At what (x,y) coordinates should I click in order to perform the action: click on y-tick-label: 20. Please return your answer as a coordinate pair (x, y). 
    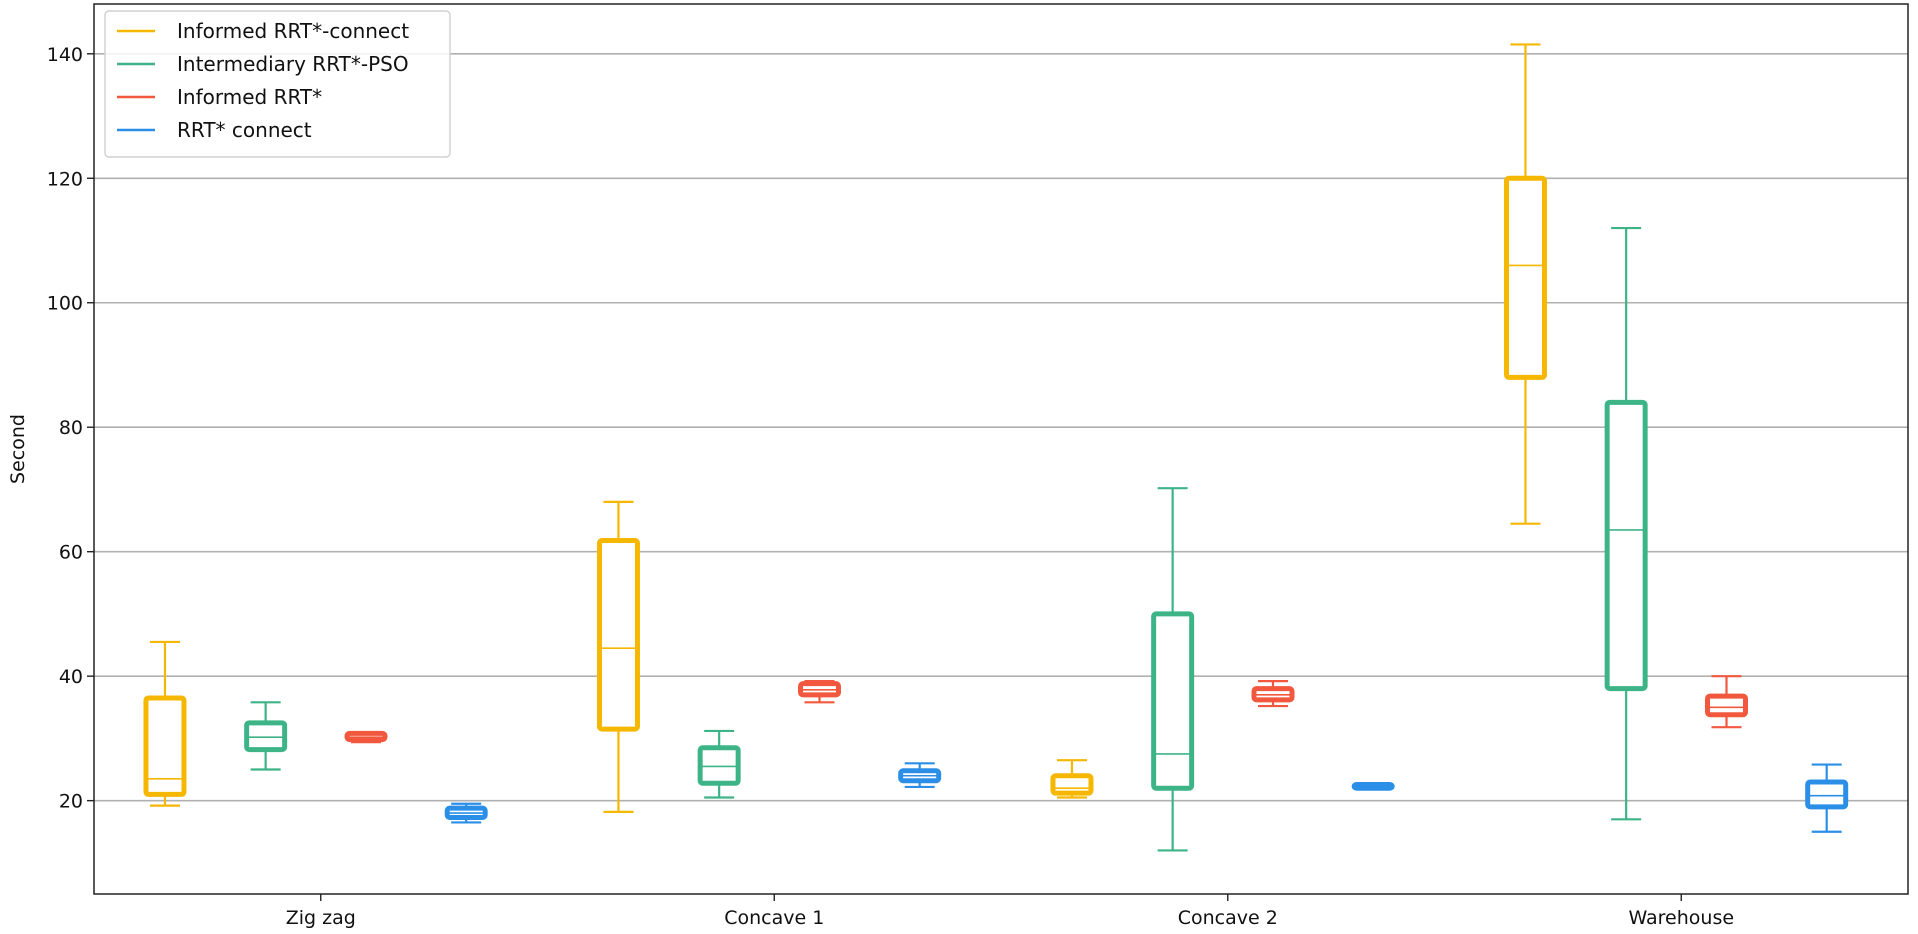
    Looking at the image, I should click on (71, 802).